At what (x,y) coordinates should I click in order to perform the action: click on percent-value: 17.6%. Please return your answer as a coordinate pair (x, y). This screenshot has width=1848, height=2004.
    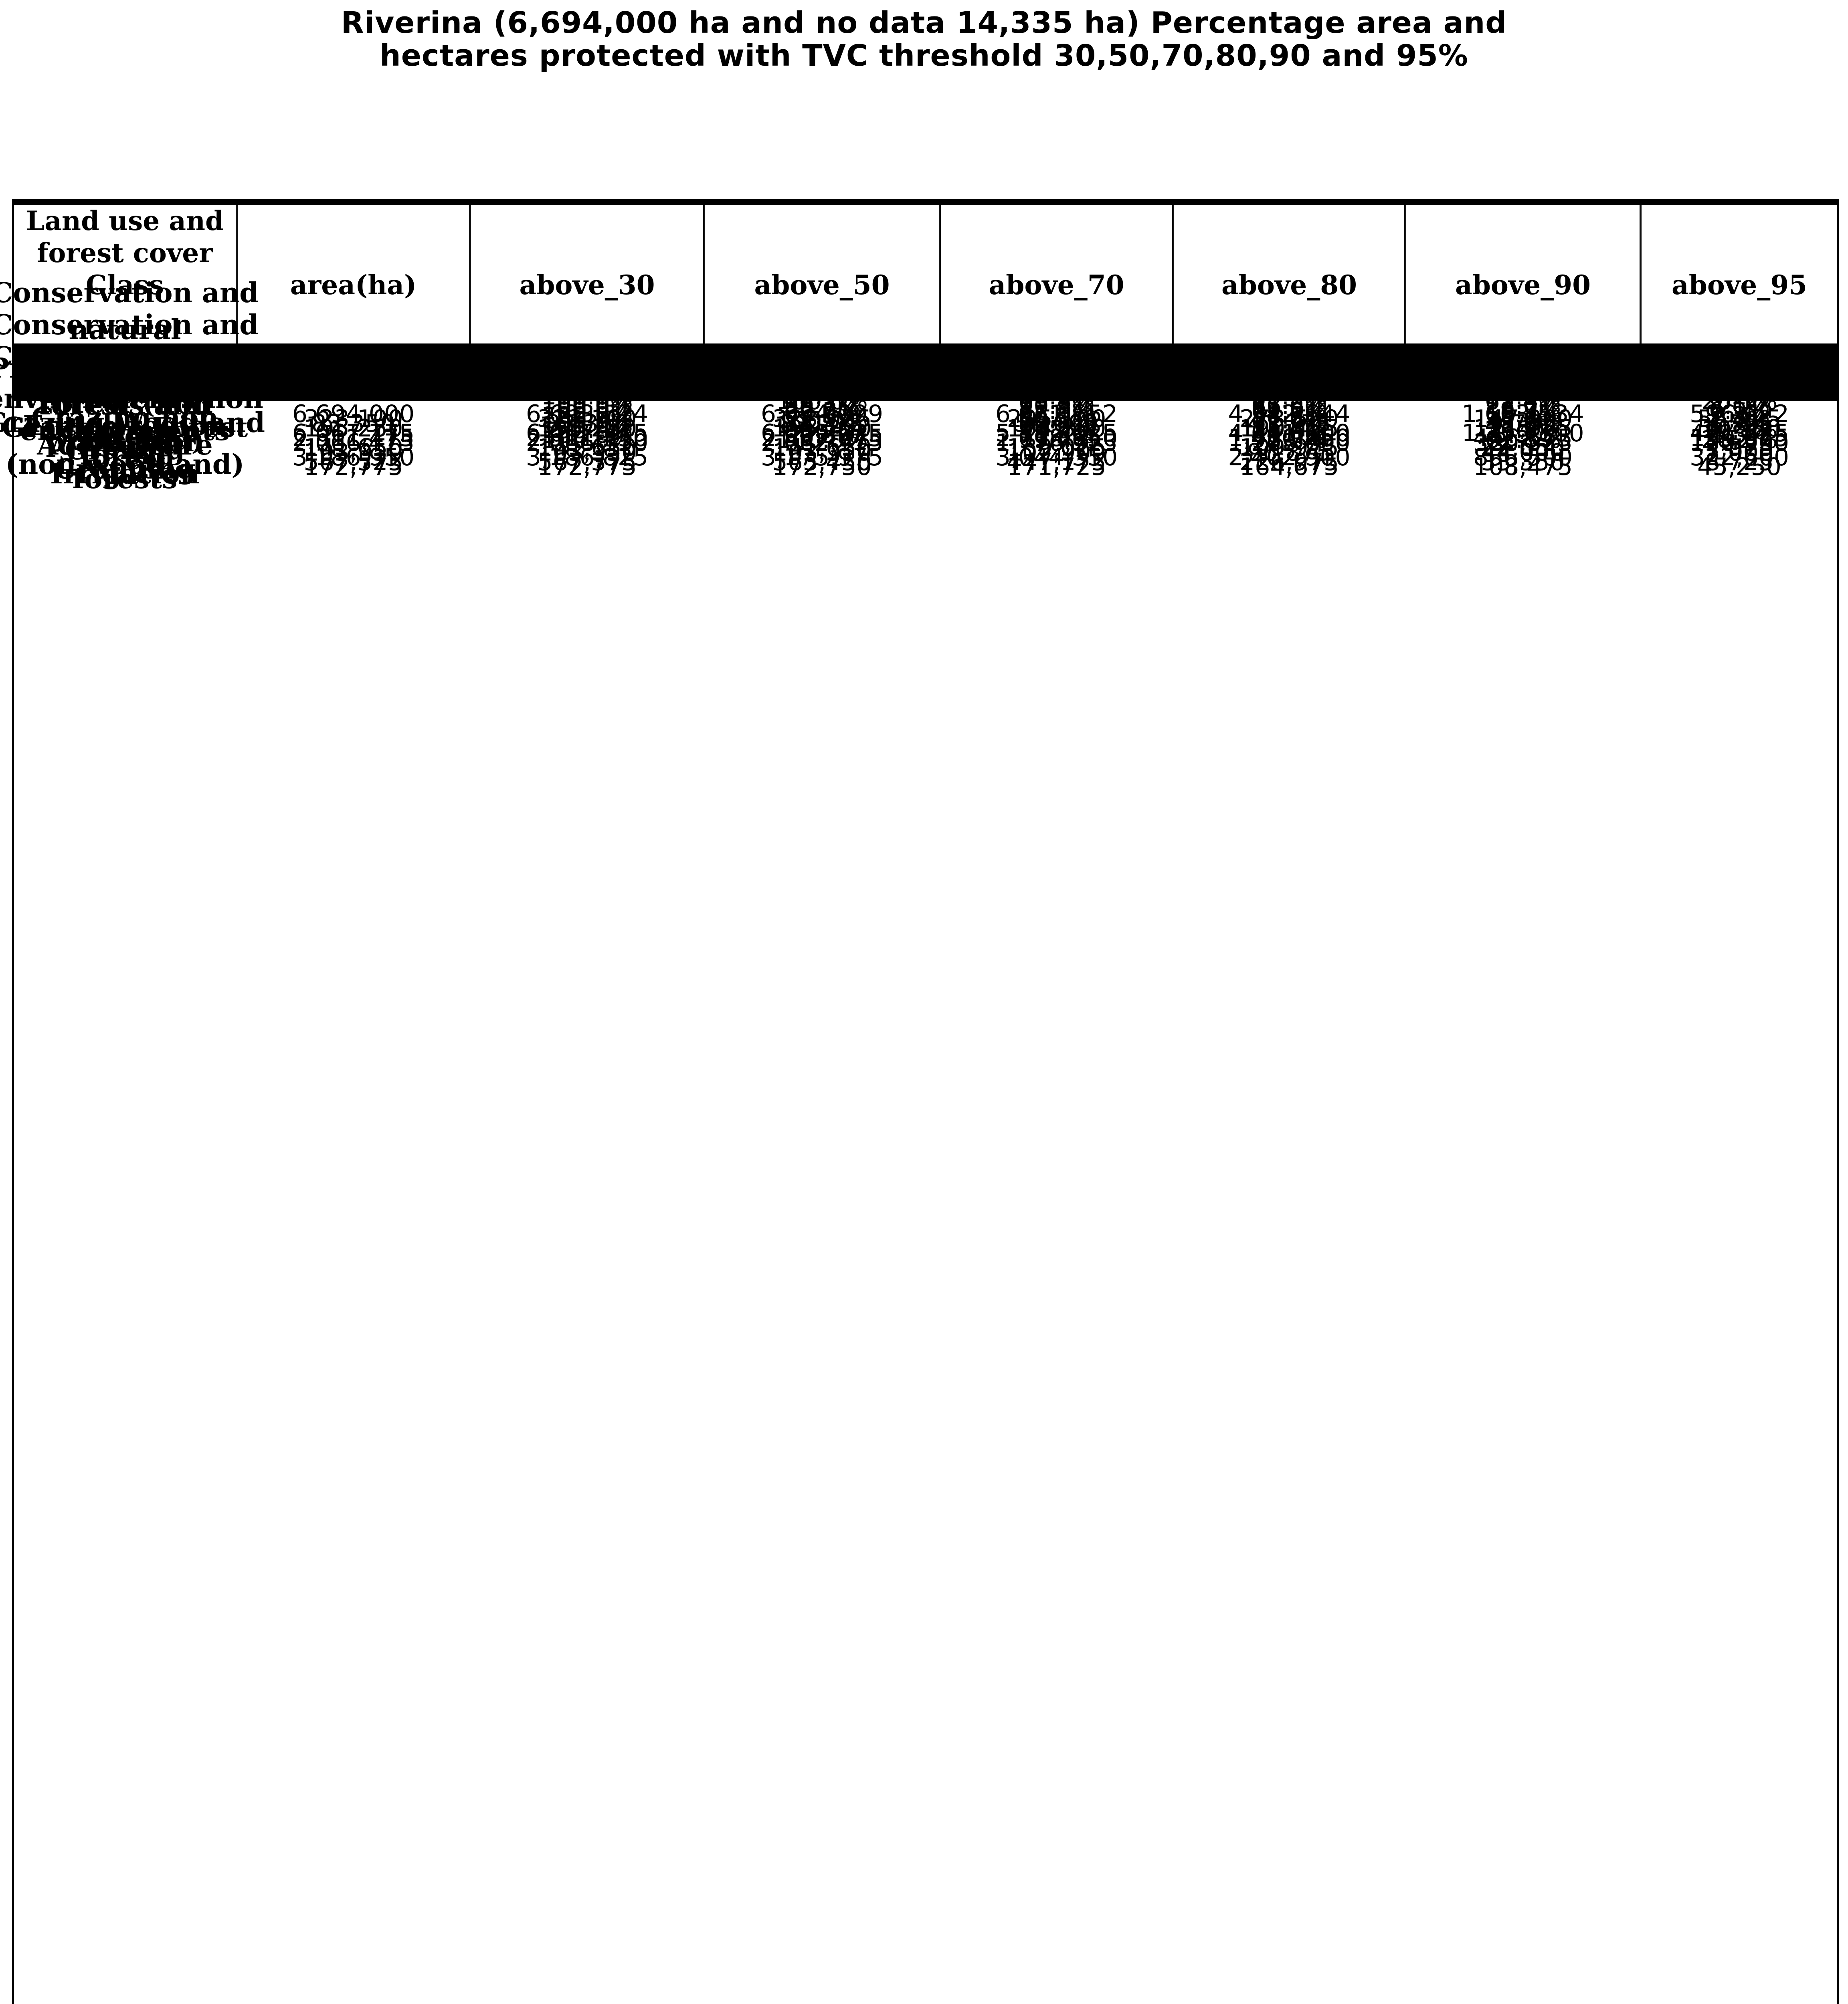
    Looking at the image, I should click on (1739, 392).